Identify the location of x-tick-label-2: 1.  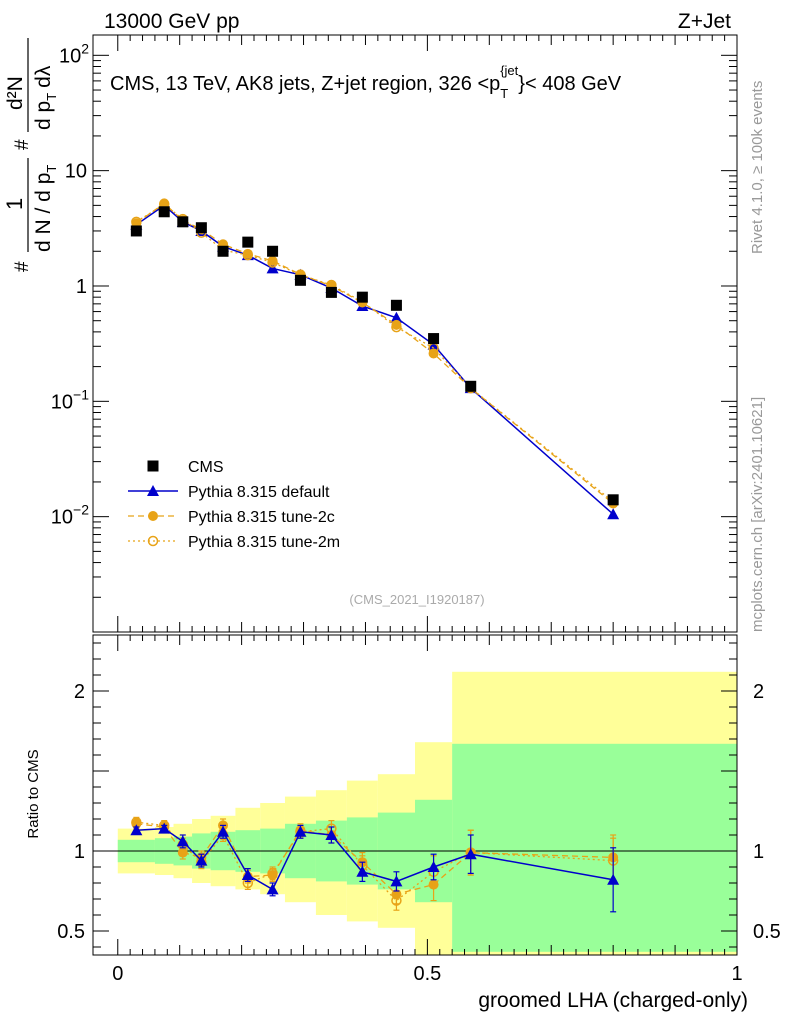
(736, 974).